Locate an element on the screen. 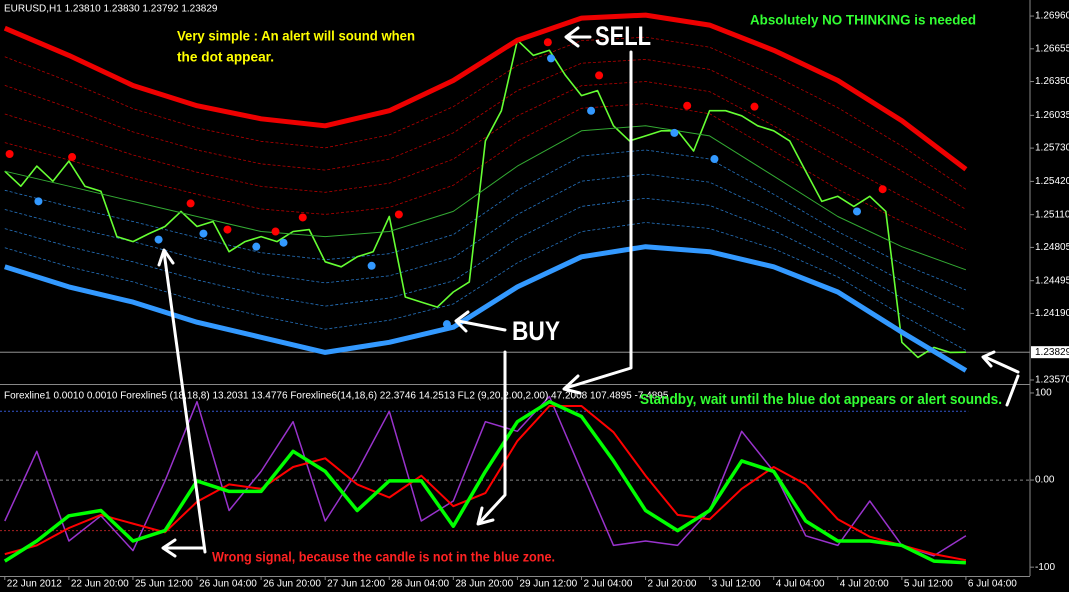  y-tick-label: 1.26655 is located at coordinates (1052, 48).